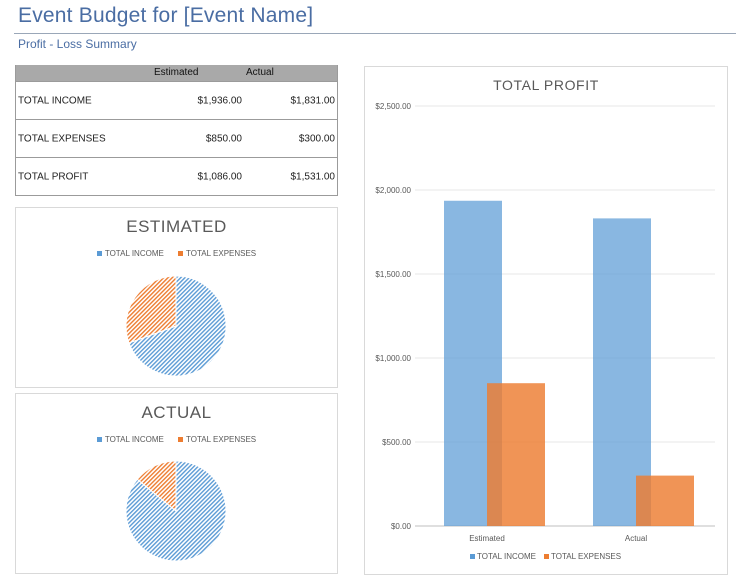 The width and height of the screenshot is (736, 586). What do you see at coordinates (223, 138) in the screenshot?
I see `estimated-value: $850.00` at bounding box center [223, 138].